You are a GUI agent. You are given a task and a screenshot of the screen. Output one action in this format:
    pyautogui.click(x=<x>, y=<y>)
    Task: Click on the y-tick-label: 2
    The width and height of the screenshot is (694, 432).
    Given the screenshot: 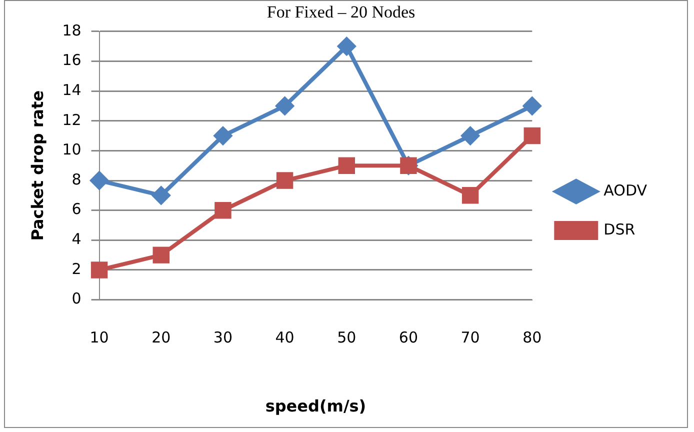 What is the action you would take?
    pyautogui.click(x=77, y=269)
    